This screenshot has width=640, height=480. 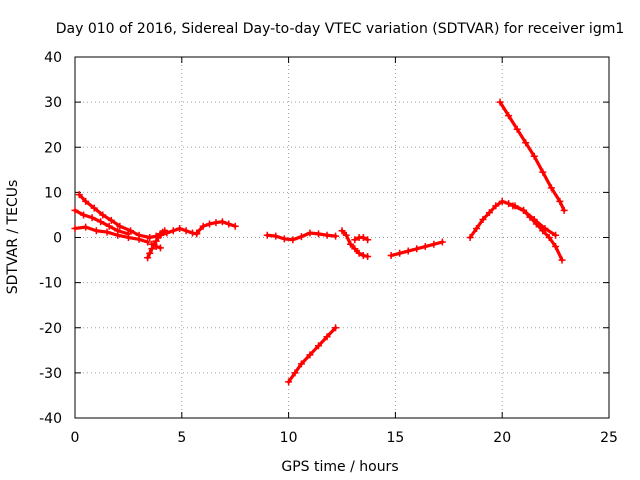 I want to click on x-axis-label: GPS time / hours, so click(x=339, y=467).